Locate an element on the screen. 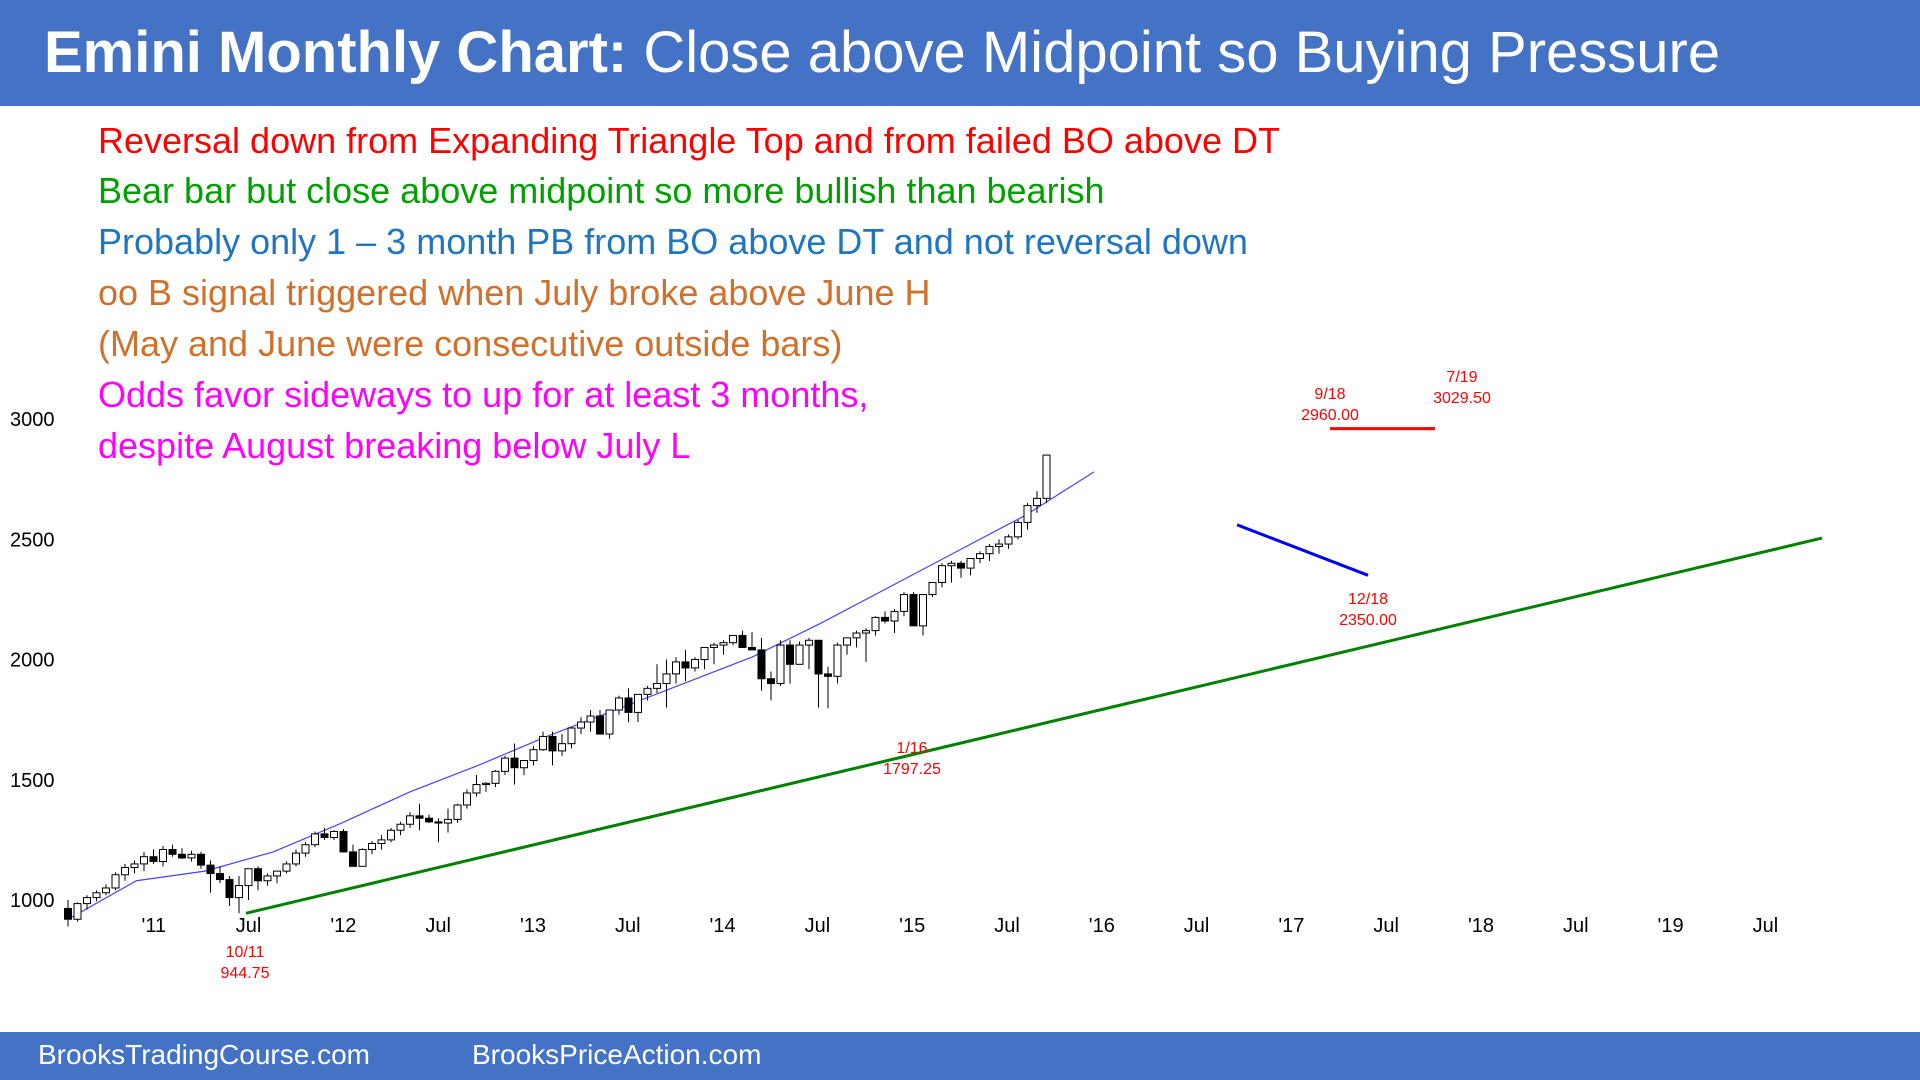 The image size is (1920, 1080). annotation-date: 9/18 is located at coordinates (1329, 394).